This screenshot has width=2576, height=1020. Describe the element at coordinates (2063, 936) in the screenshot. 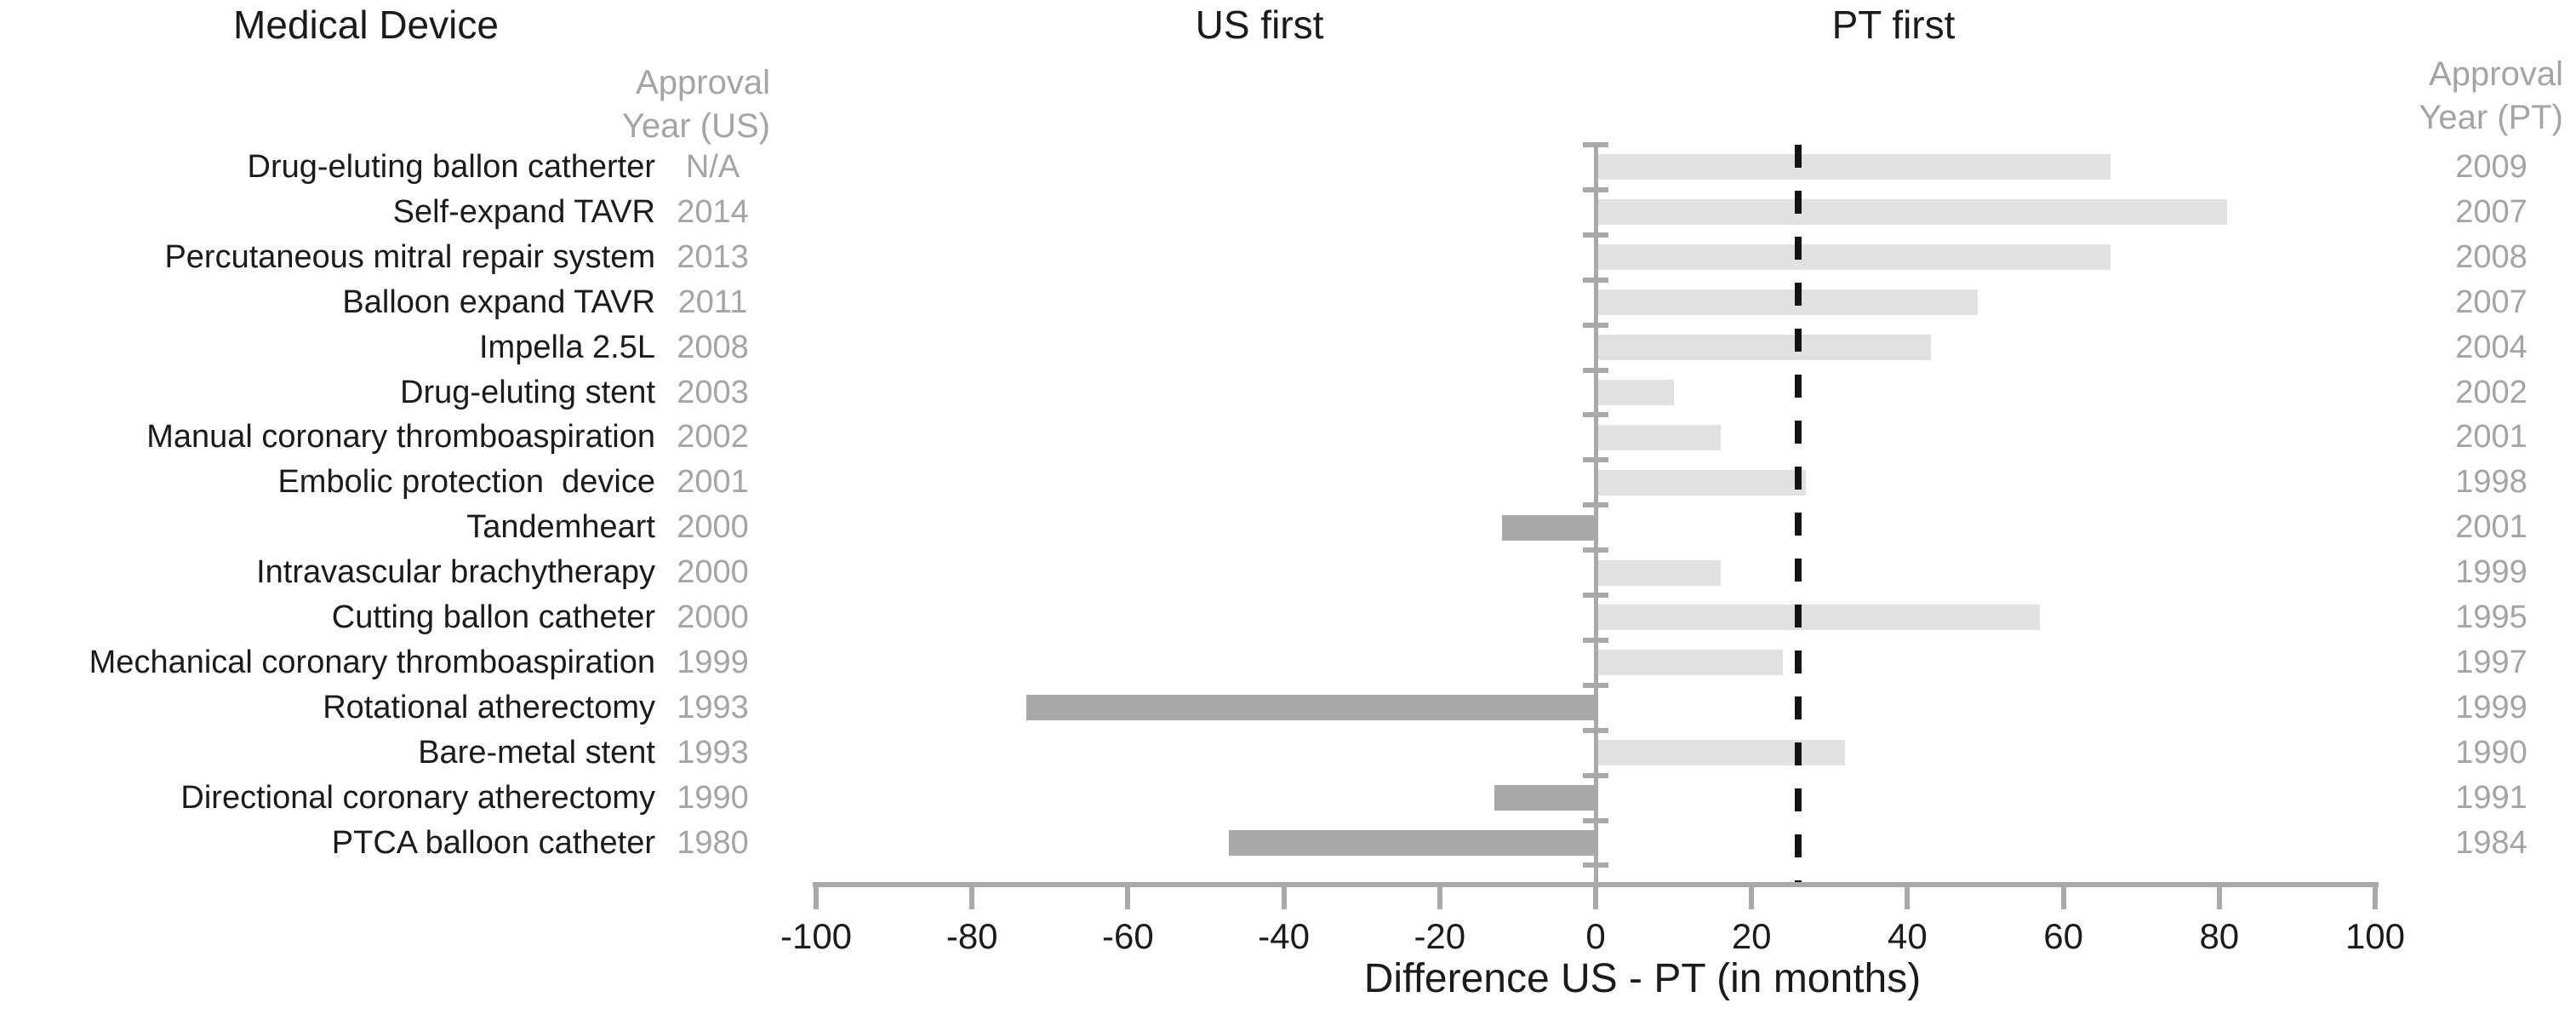

I see `x-axis-tick-label: 60` at that location.